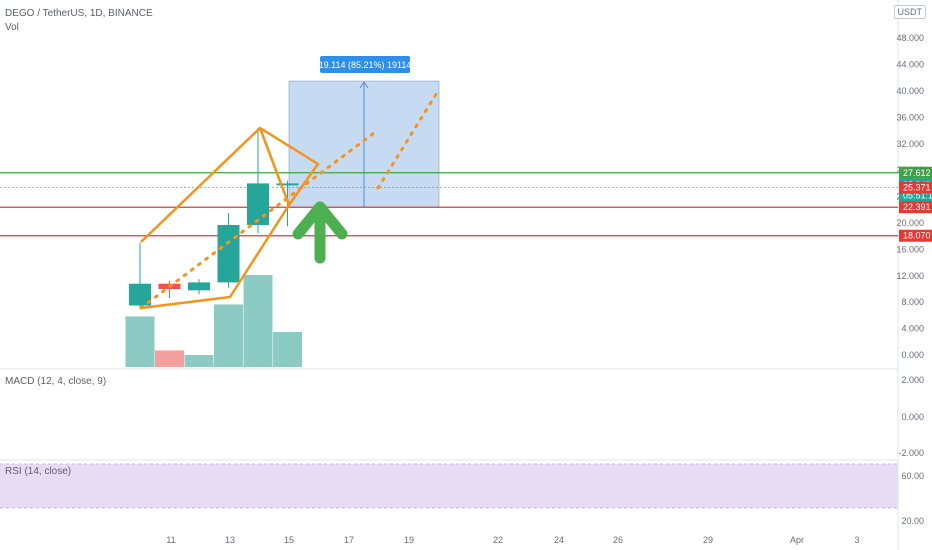  I want to click on price-tick-9: 12.000, so click(910, 276).